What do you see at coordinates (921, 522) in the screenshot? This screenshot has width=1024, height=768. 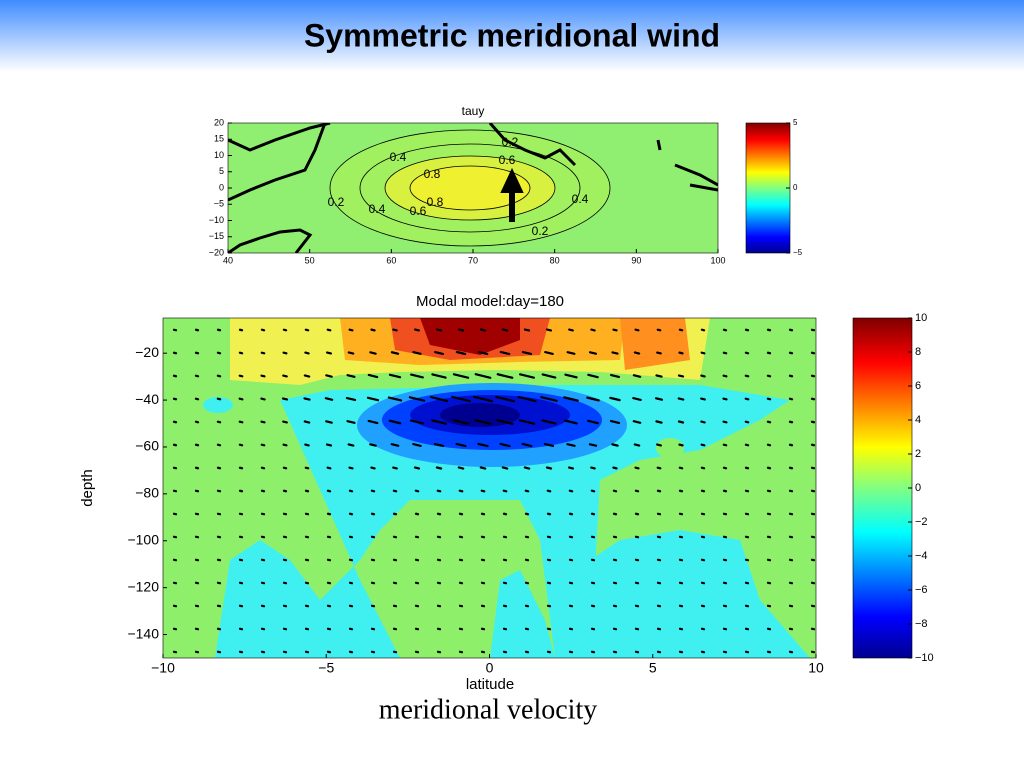 I see `colorbar-tick-label: −2` at bounding box center [921, 522].